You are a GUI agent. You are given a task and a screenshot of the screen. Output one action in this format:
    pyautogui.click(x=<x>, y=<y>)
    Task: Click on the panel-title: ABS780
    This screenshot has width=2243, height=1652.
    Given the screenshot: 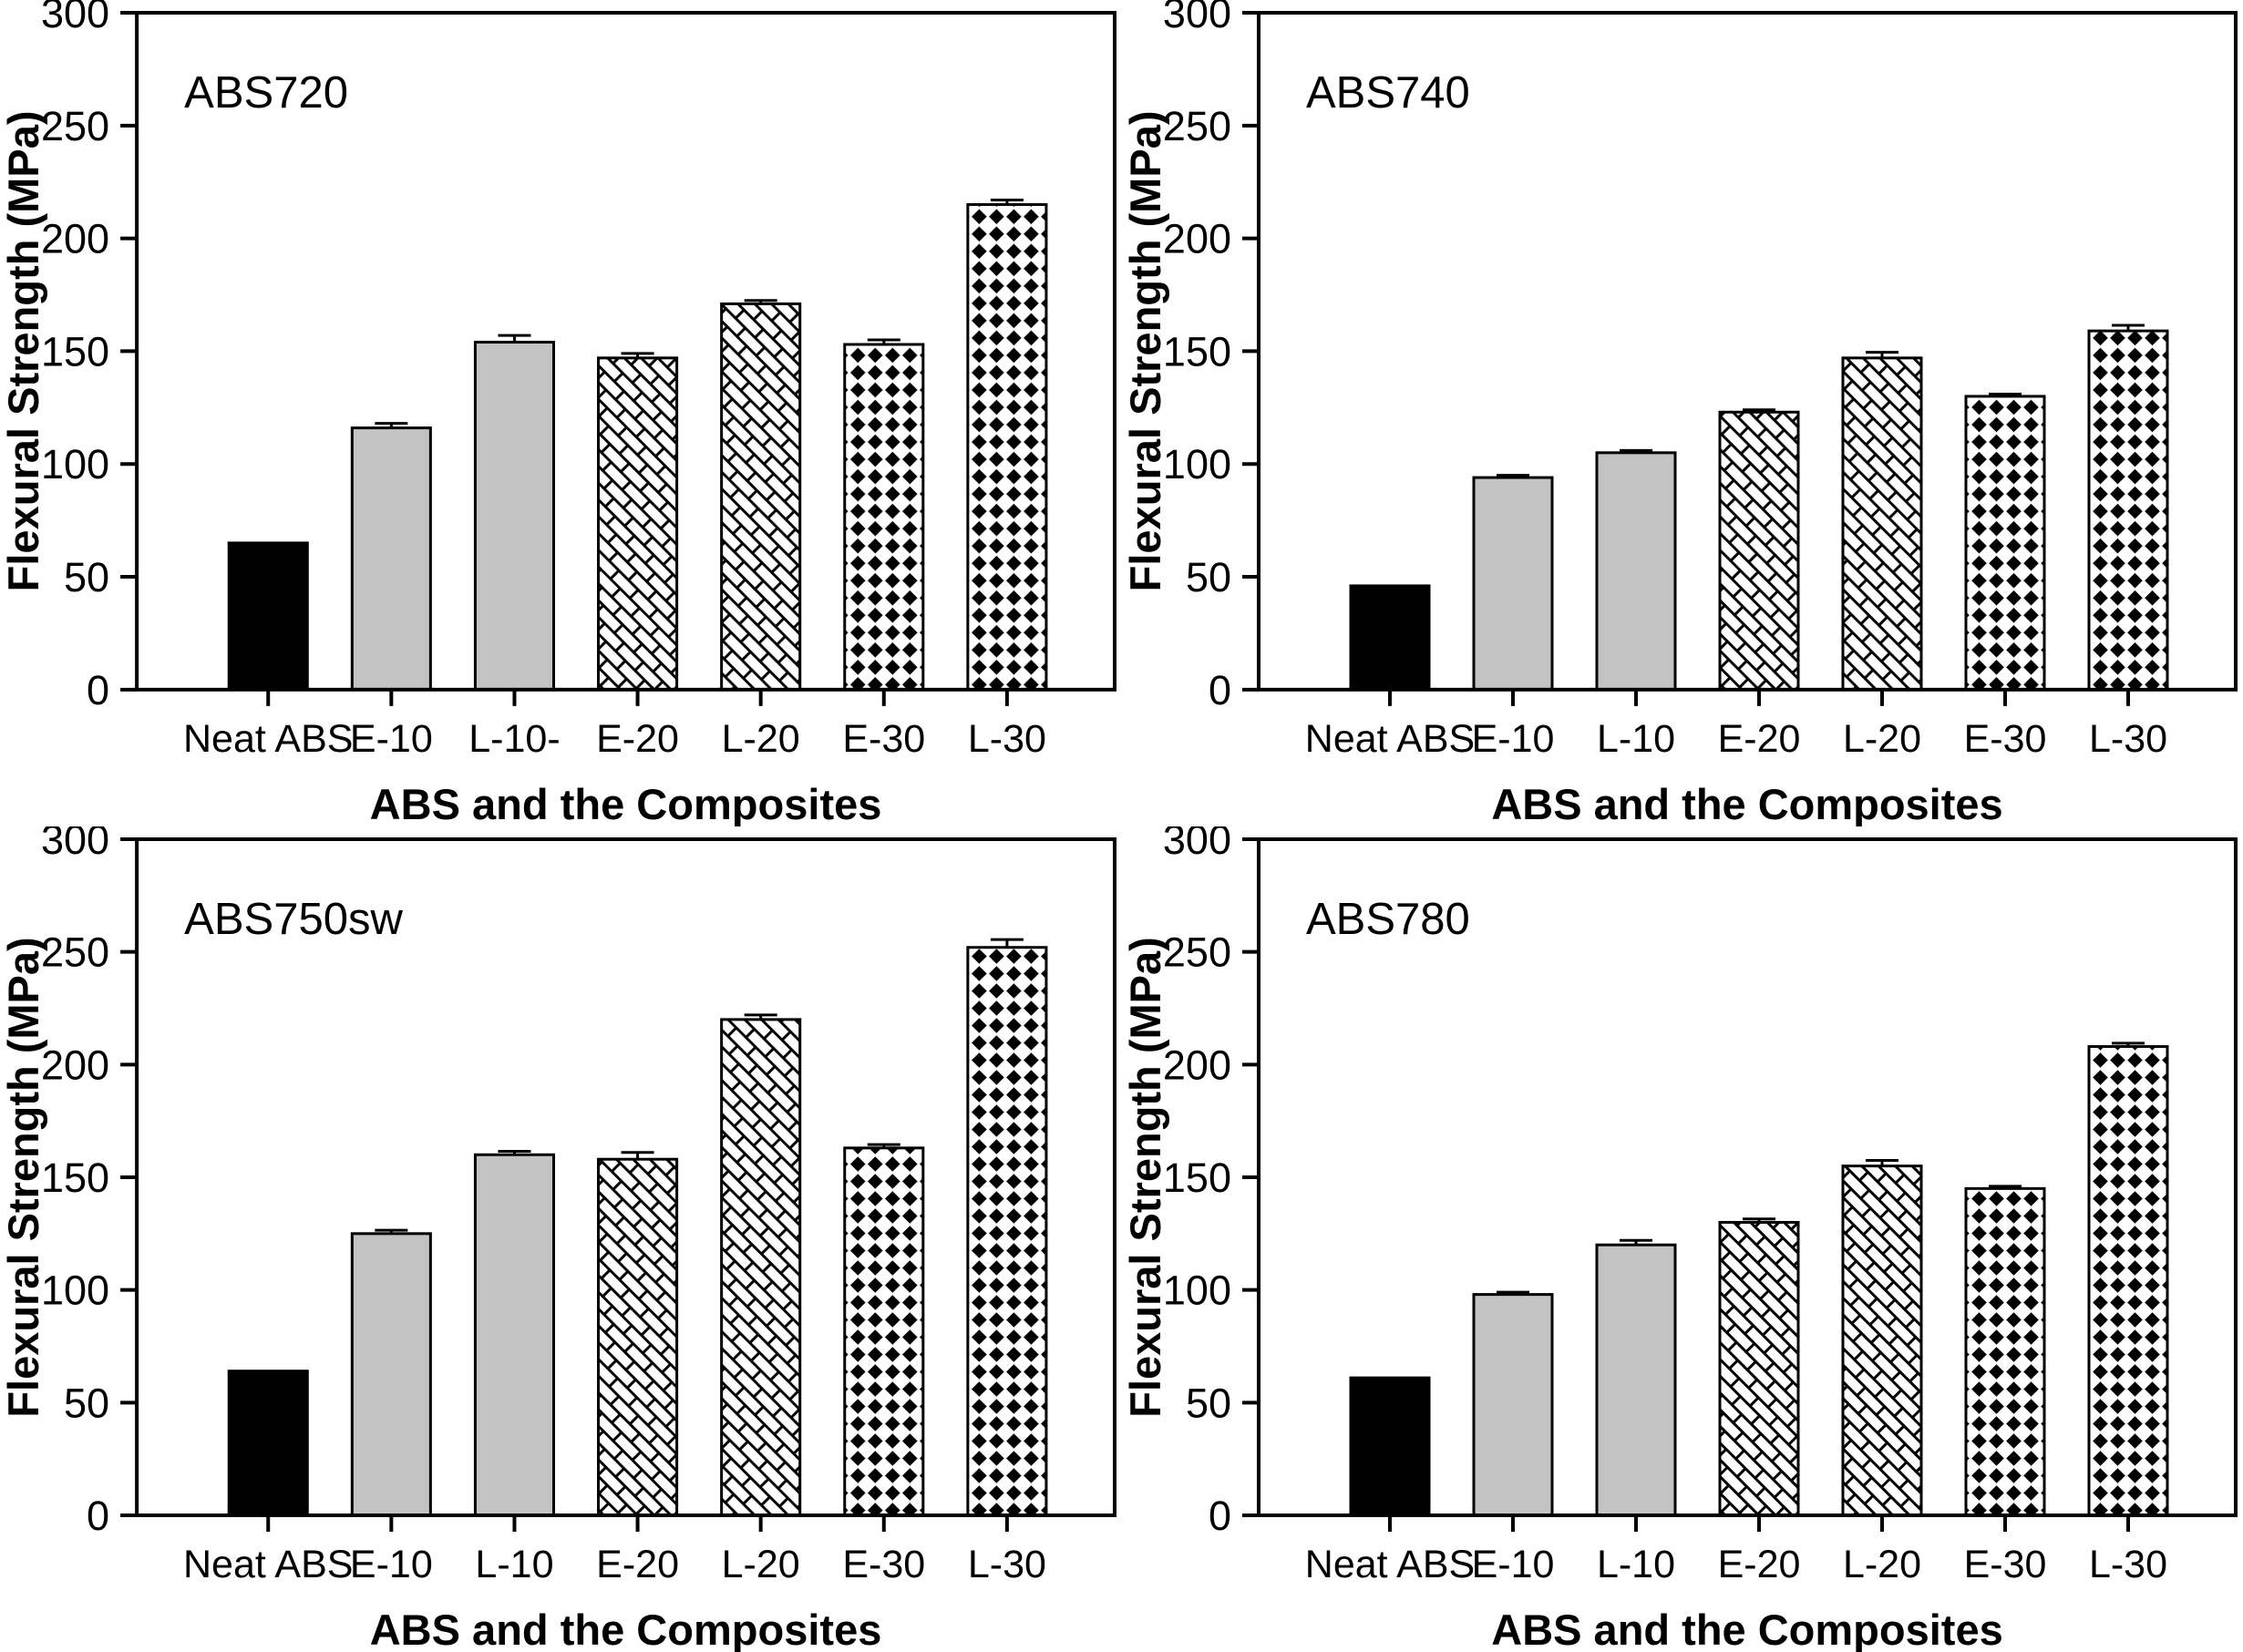 What is the action you would take?
    pyautogui.click(x=1388, y=919)
    